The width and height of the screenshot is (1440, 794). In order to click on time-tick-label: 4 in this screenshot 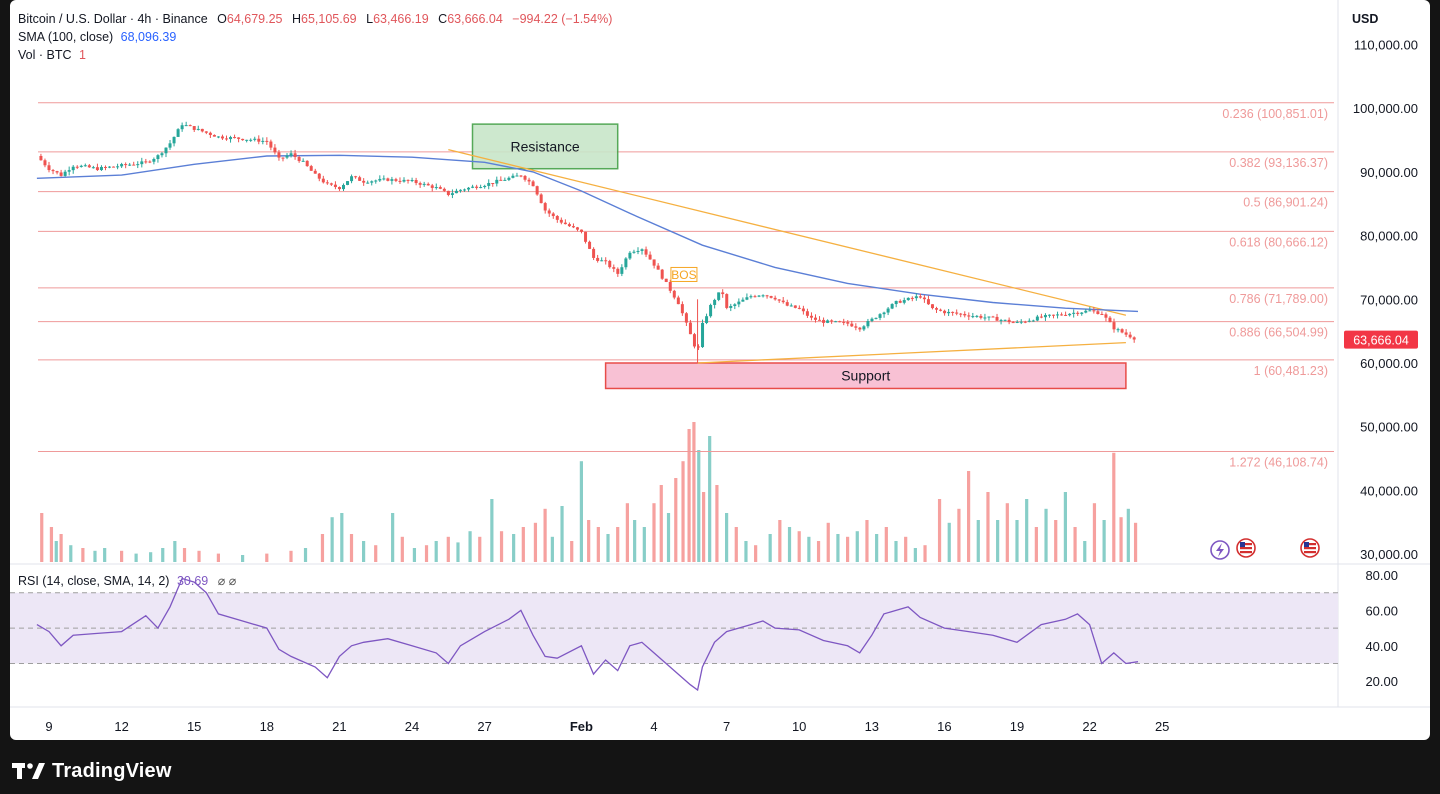, I will do `click(653, 726)`.